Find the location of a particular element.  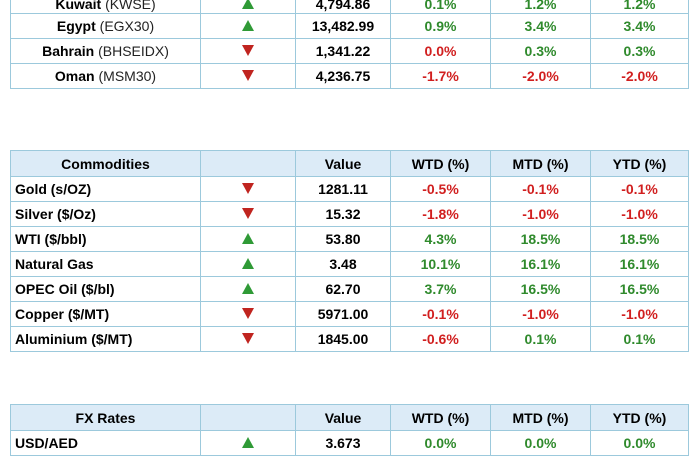

value-cell: 15.32 is located at coordinates (343, 214).